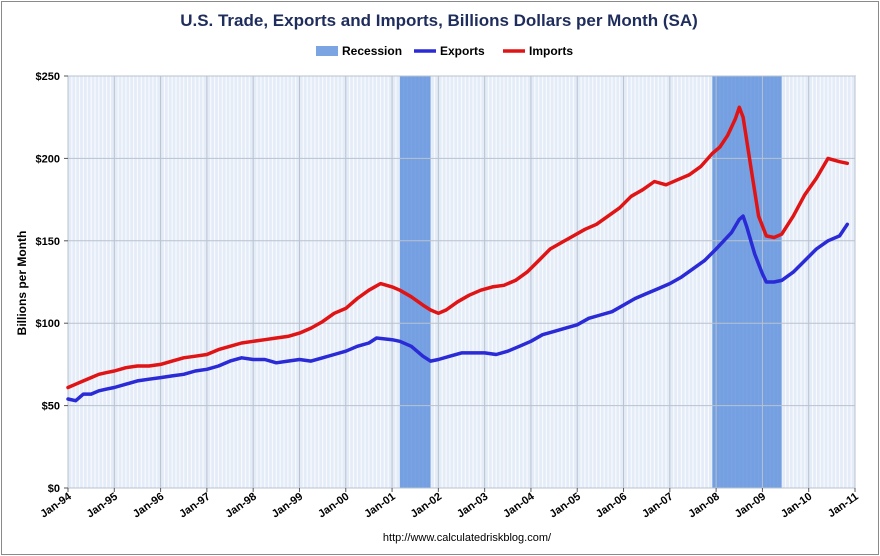  Describe the element at coordinates (54, 489) in the screenshot. I see `y-tick-label: $0` at that location.